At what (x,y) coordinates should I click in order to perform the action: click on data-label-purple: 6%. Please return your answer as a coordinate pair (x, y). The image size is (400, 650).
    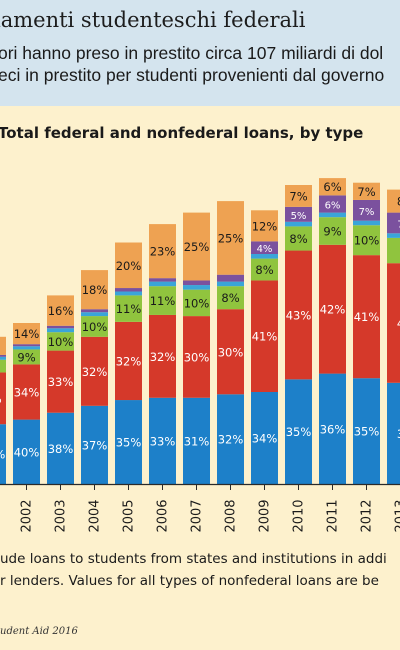
    Looking at the image, I should click on (333, 205).